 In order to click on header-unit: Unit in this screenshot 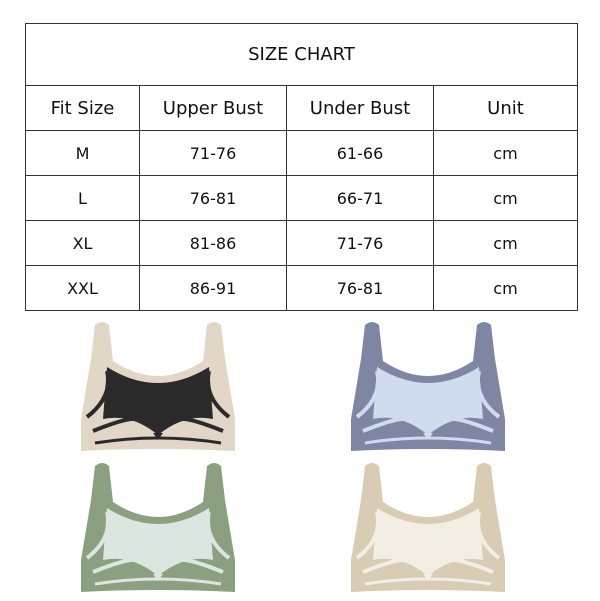, I will do `click(505, 108)`.